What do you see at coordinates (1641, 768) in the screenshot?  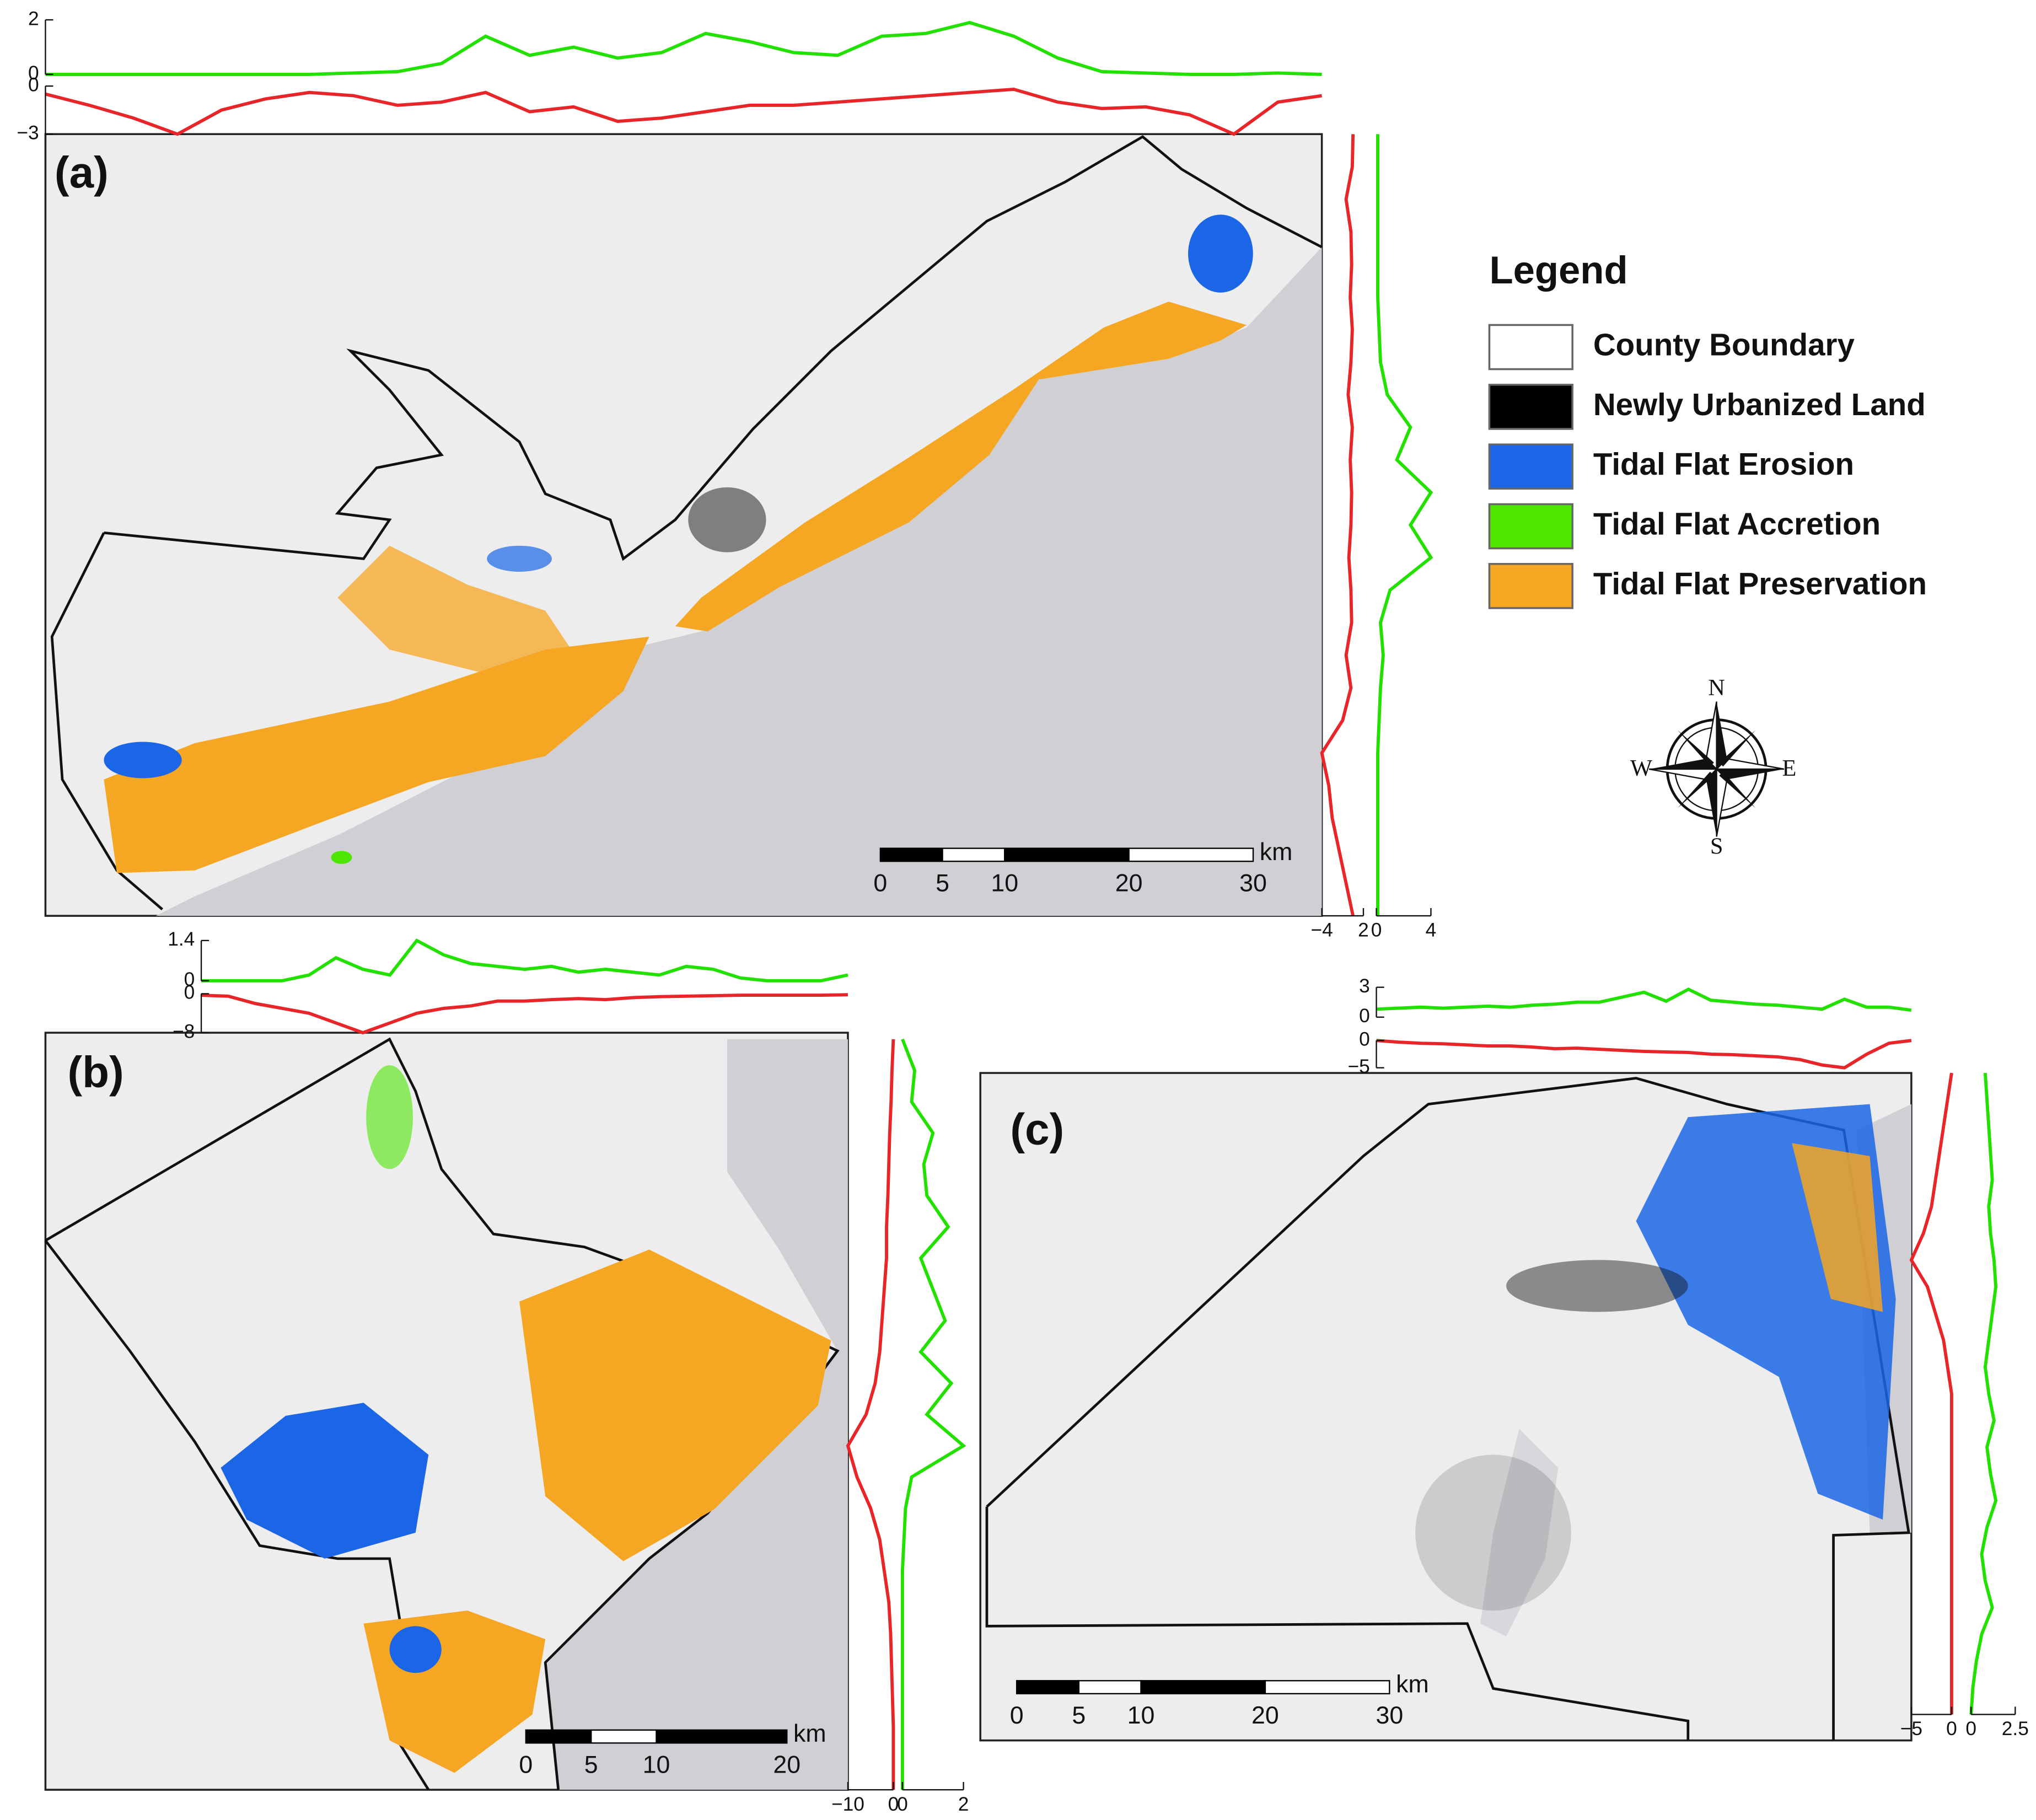 I see `compass-w: W` at bounding box center [1641, 768].